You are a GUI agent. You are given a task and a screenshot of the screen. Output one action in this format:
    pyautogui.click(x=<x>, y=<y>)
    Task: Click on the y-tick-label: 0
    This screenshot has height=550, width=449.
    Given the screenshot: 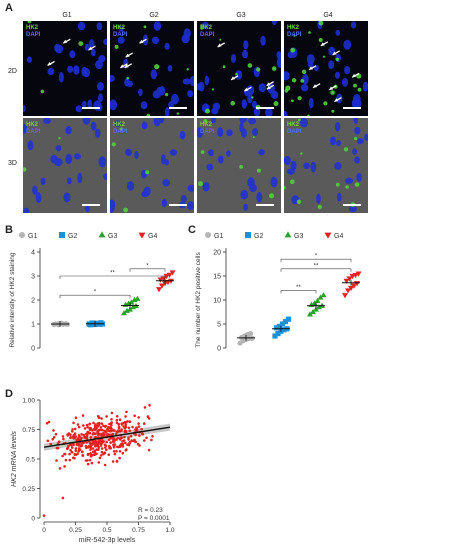 What is the action you would take?
    pyautogui.click(x=219, y=349)
    